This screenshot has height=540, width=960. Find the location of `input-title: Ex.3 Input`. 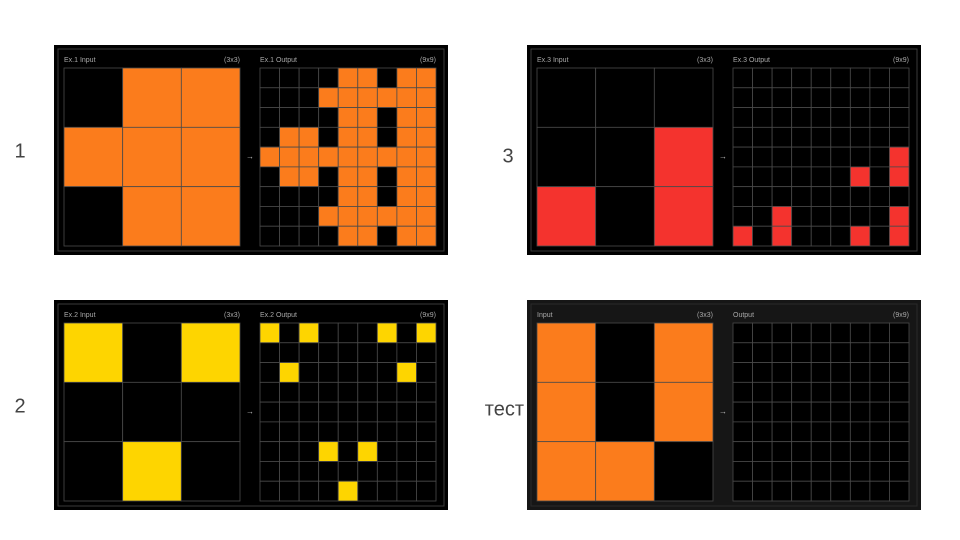

input-title: Ex.3 Input is located at coordinates (553, 60).